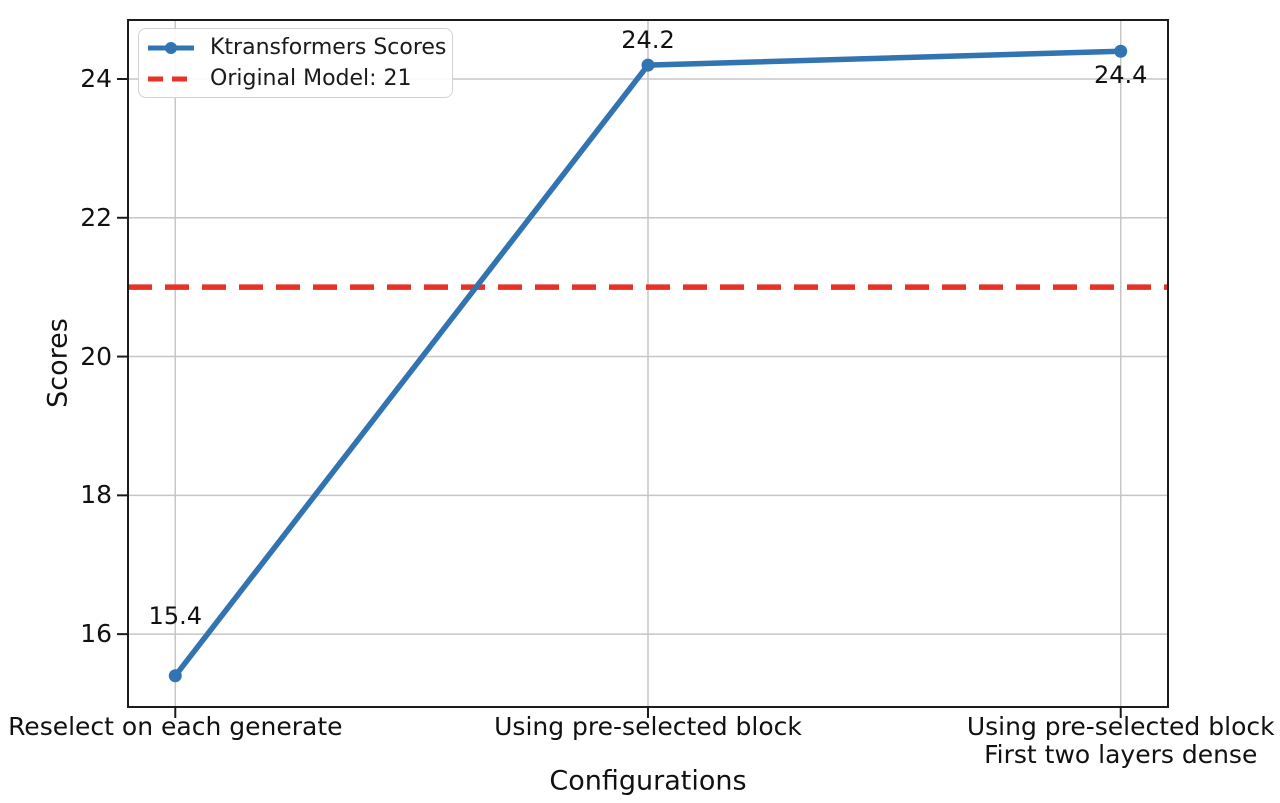  What do you see at coordinates (96, 634) in the screenshot?
I see `y-tick-label: 16` at bounding box center [96, 634].